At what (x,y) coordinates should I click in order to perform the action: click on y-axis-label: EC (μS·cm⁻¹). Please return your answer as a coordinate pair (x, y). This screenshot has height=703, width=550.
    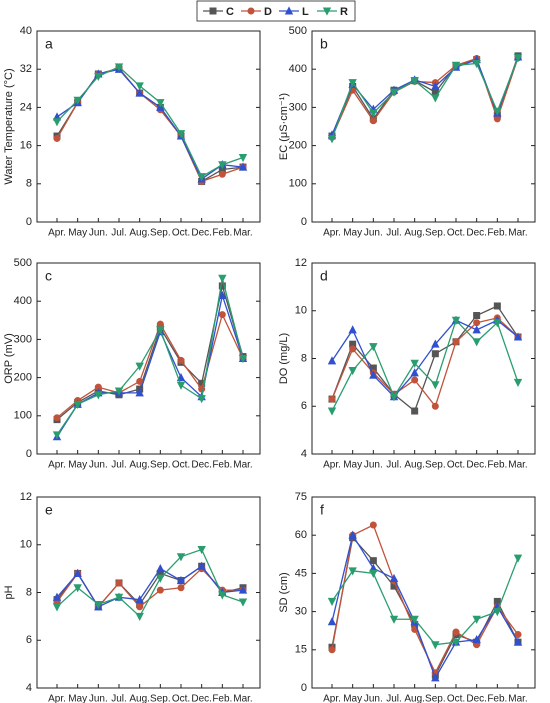
    Looking at the image, I should click on (284, 126).